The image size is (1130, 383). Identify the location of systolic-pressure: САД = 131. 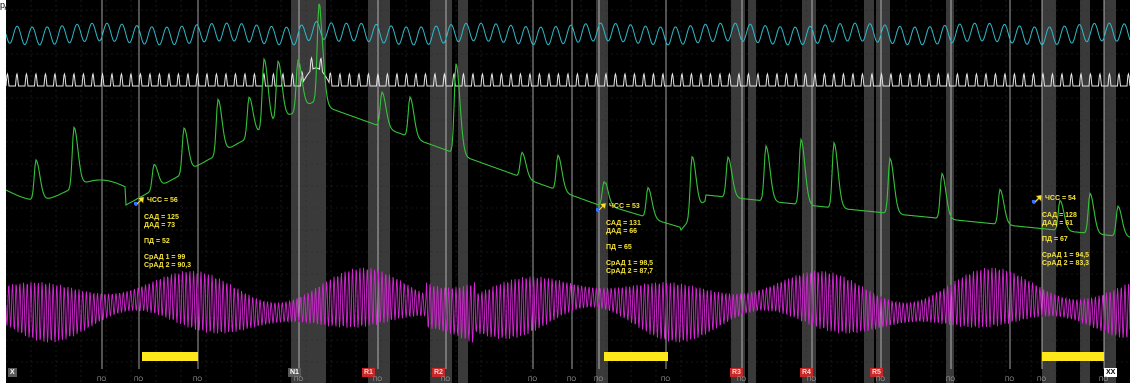
(623, 223).